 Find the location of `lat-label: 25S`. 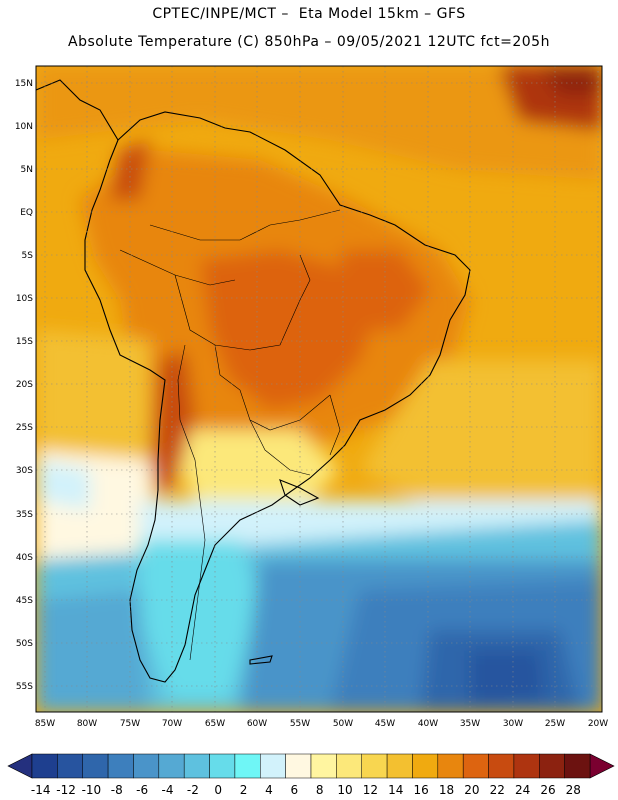

lat-label: 25S is located at coordinates (24, 428).